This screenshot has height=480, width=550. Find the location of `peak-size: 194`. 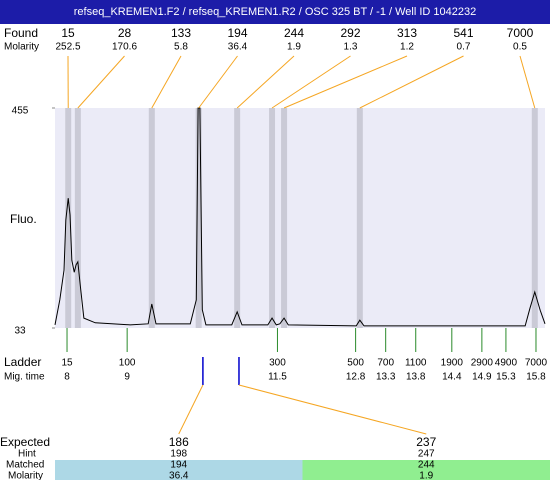

peak-size: 194 is located at coordinates (237, 33).